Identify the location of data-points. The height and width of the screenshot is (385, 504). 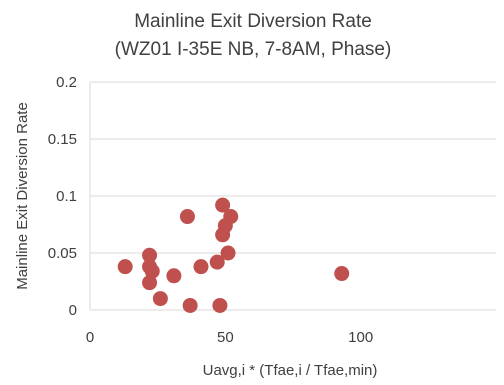
(233, 255).